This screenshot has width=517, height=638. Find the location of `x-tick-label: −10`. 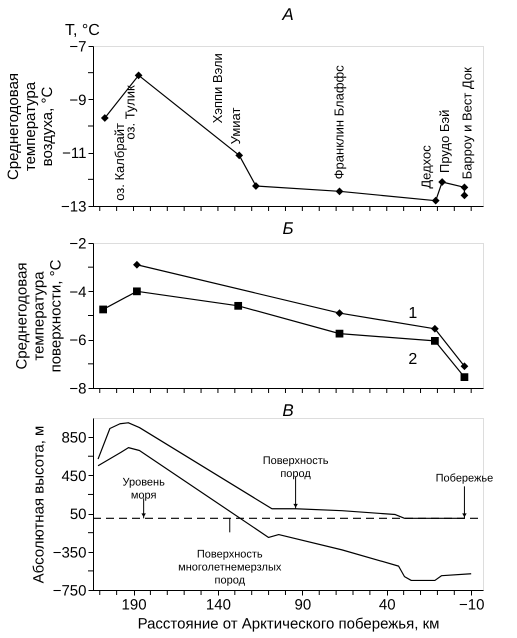

x-tick-label: −10 is located at coordinates (471, 605).